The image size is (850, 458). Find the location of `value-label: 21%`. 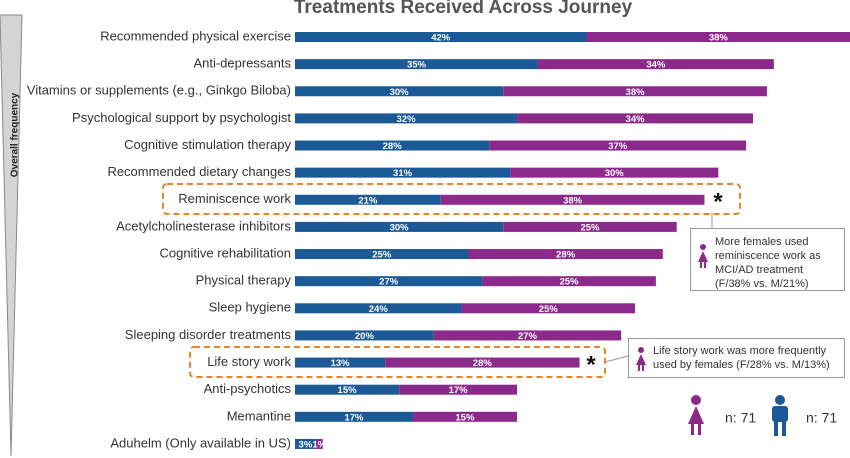

value-label: 21% is located at coordinates (368, 200).